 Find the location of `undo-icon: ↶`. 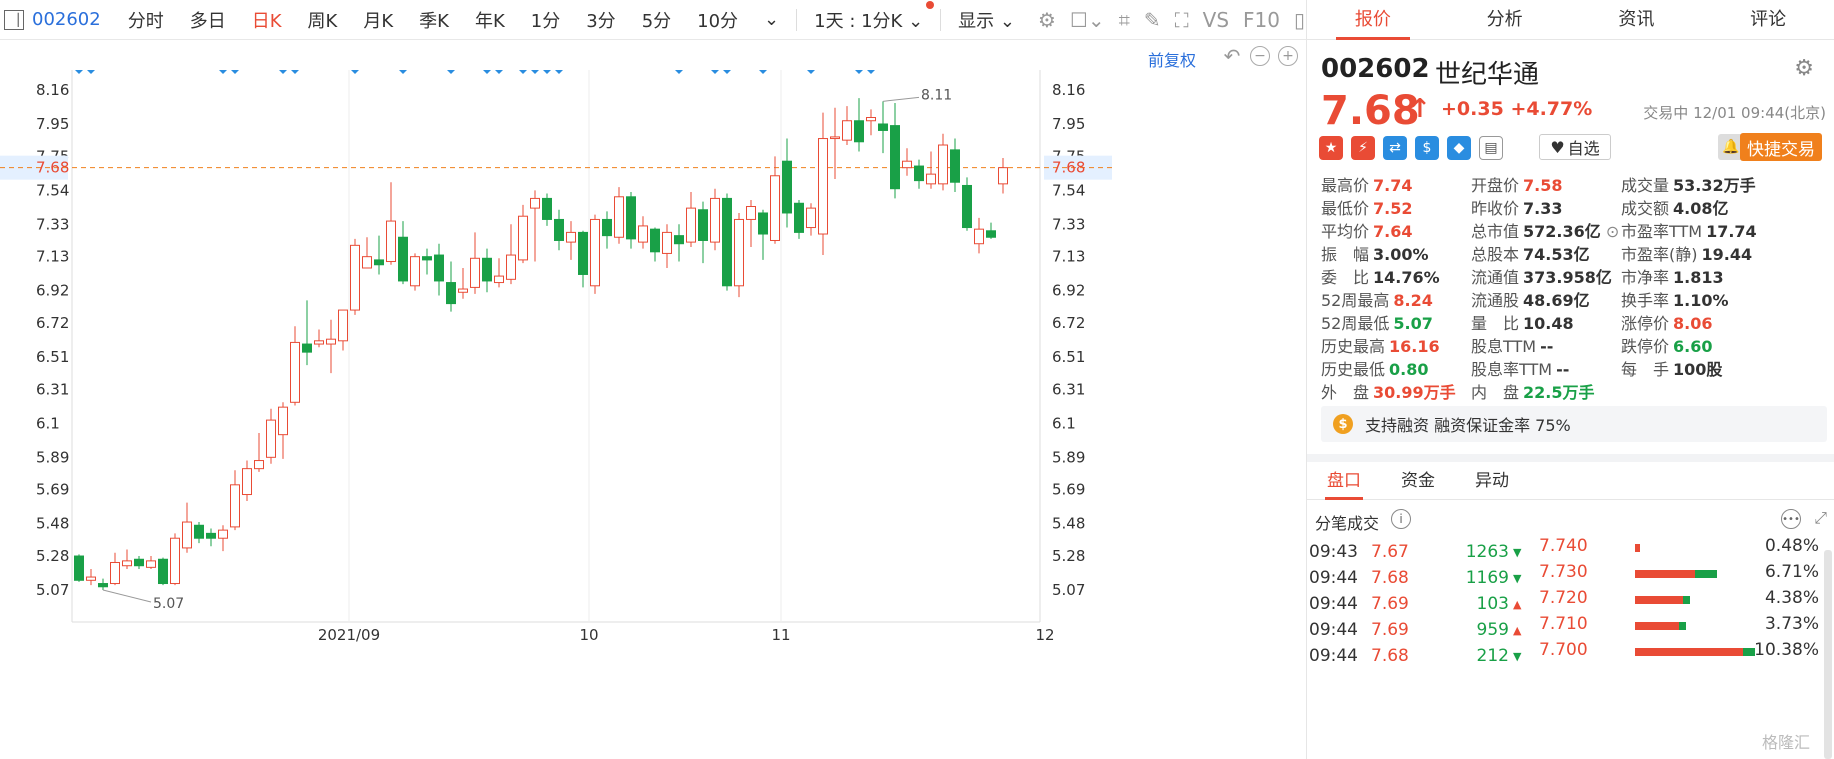

undo-icon: ↶ is located at coordinates (1232, 56).